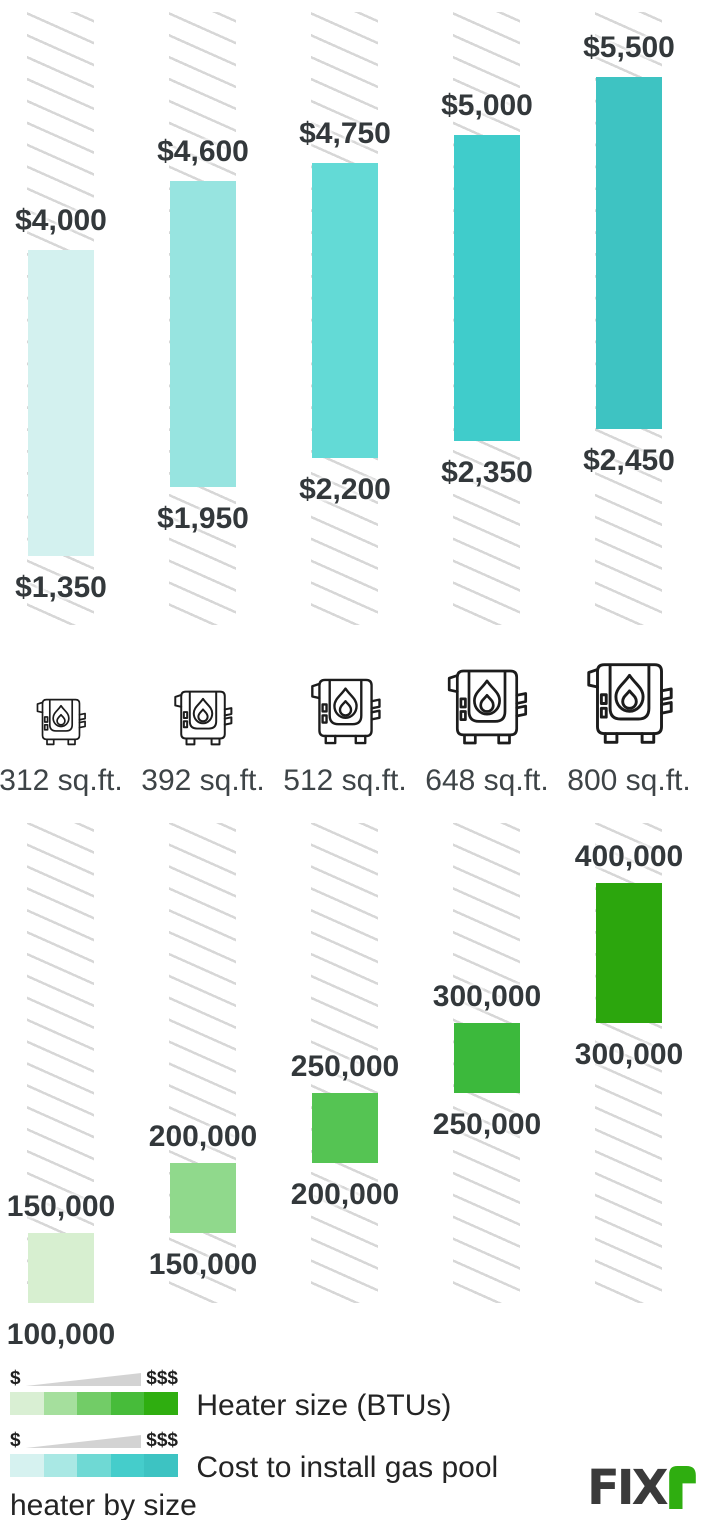 The width and height of the screenshot is (710, 1520). I want to click on btu-label-high-3: 300,000, so click(487, 996).